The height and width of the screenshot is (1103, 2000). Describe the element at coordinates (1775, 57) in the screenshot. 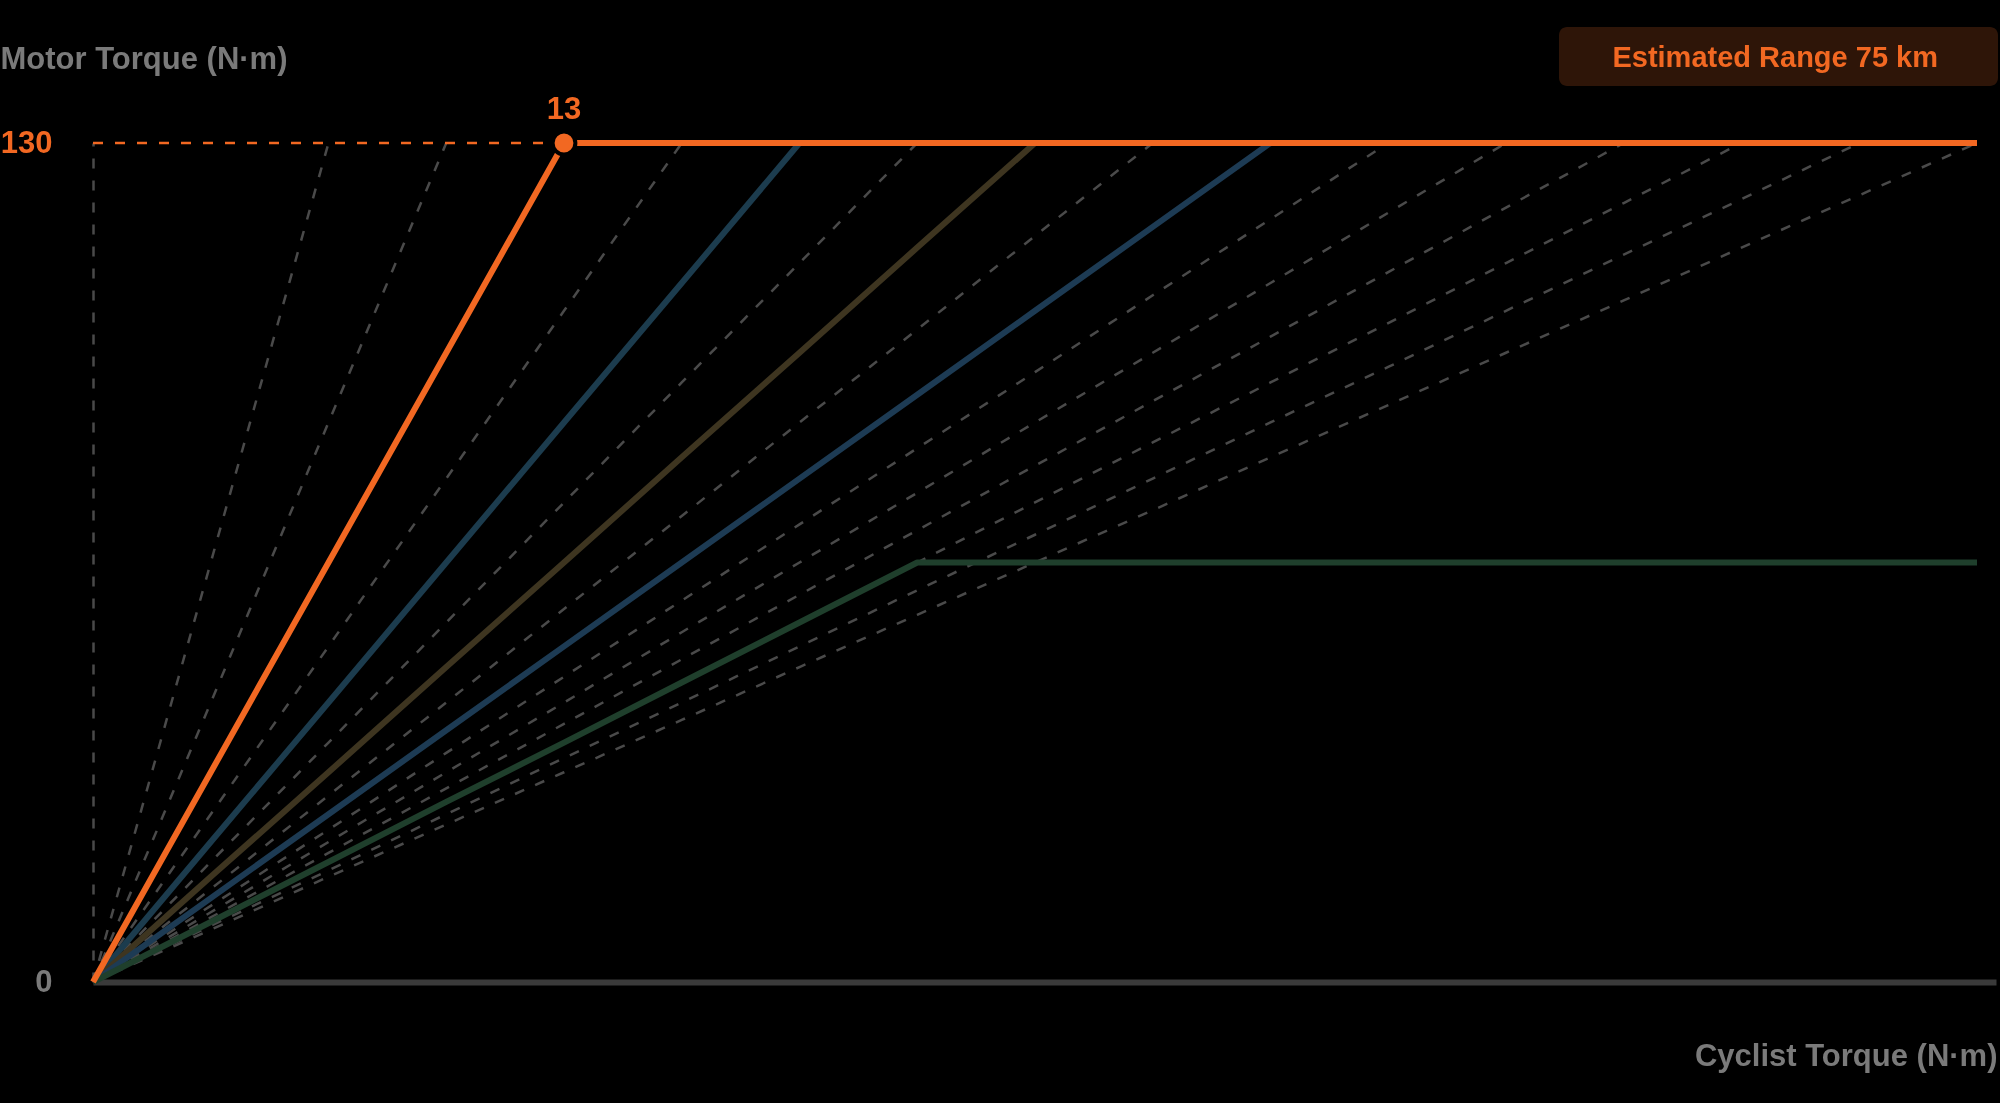

I see `text: Estimated Range 75 km` at that location.